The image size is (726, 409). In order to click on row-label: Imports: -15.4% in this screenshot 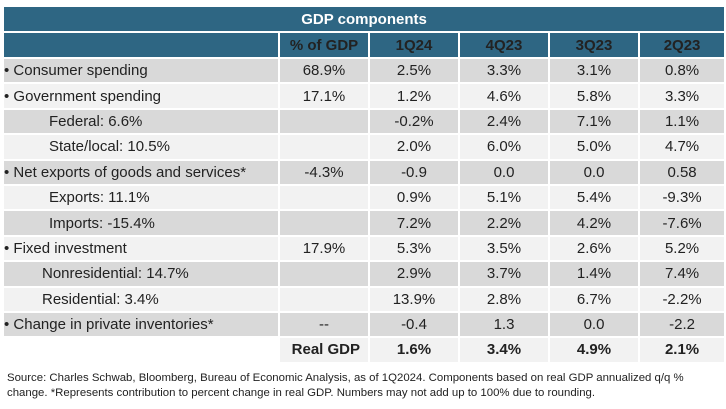, I will do `click(141, 223)`.